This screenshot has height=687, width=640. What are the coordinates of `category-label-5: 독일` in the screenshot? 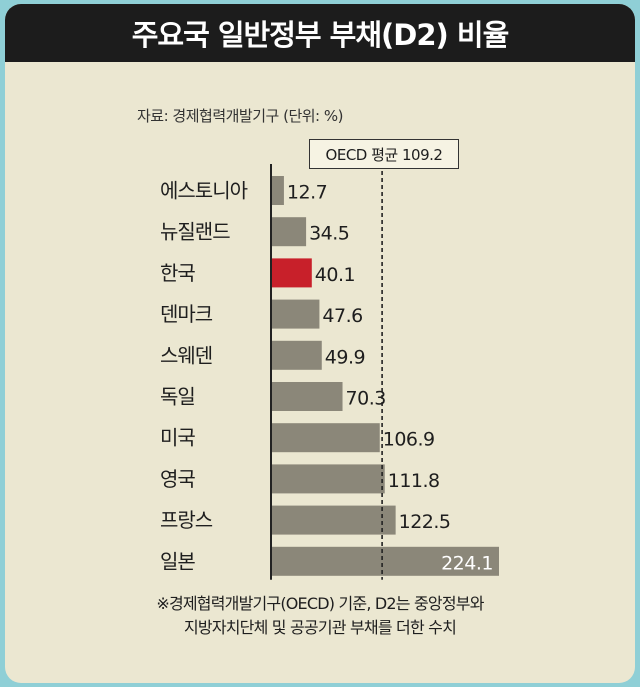 It's located at (177, 397).